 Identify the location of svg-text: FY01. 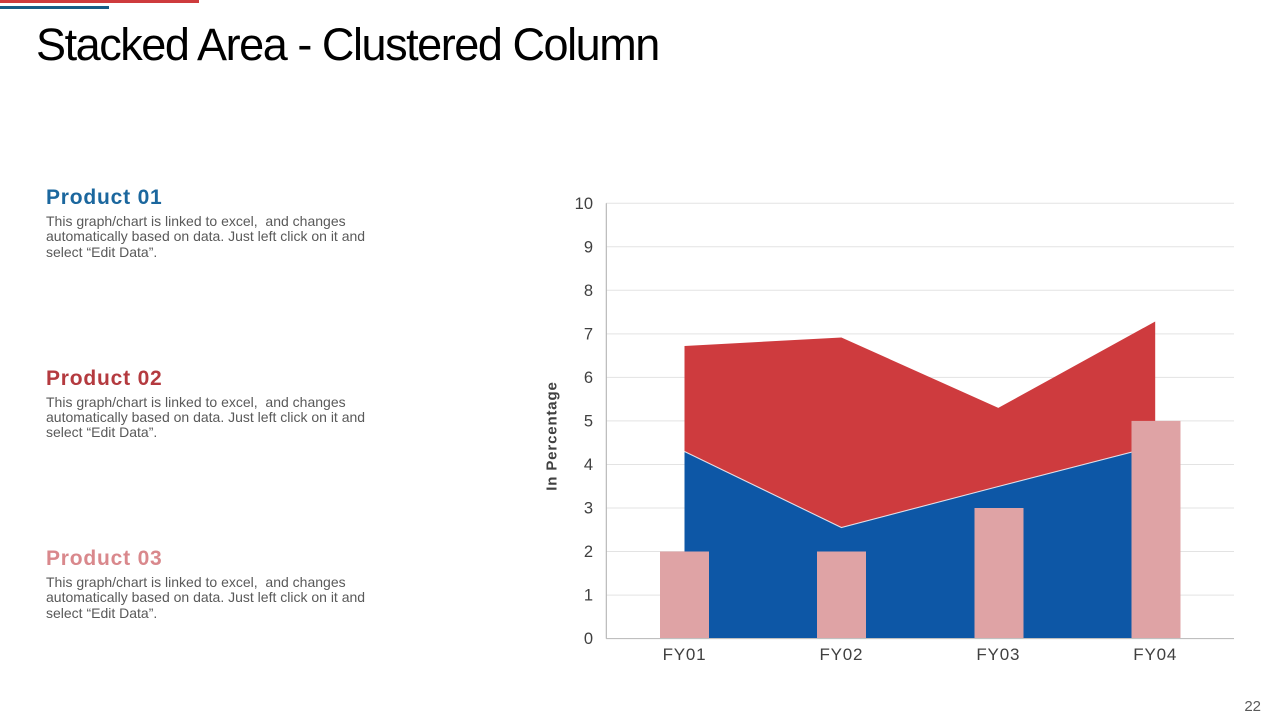
(685, 654).